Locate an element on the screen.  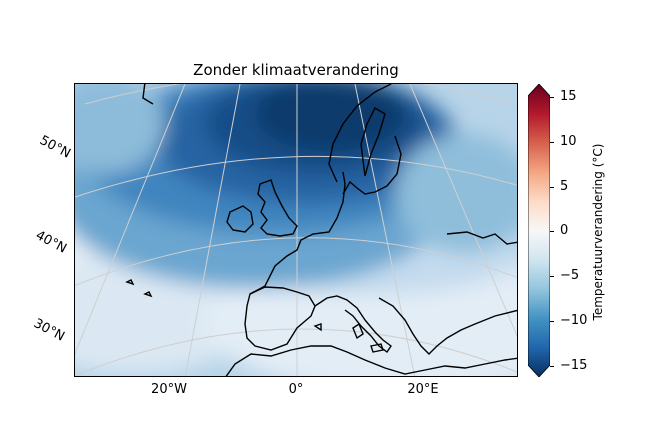
cbar-tick-10: 10 is located at coordinates (568, 141).